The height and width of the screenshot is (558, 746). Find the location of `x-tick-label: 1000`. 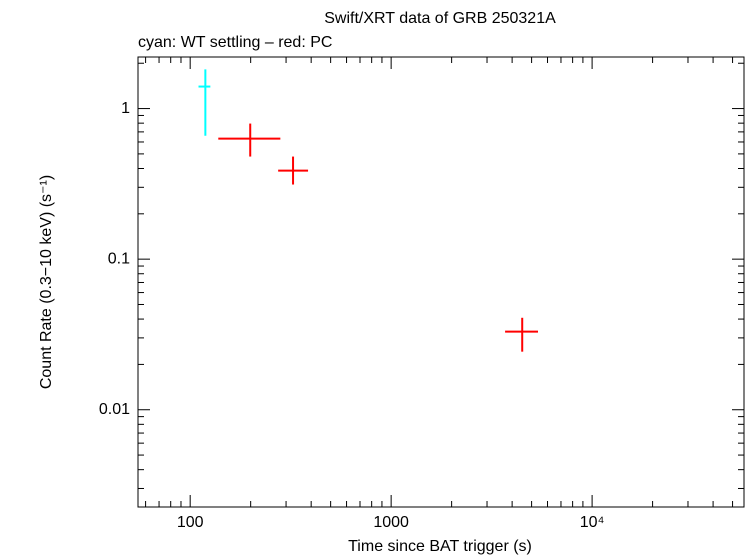

x-tick-label: 1000 is located at coordinates (391, 522).